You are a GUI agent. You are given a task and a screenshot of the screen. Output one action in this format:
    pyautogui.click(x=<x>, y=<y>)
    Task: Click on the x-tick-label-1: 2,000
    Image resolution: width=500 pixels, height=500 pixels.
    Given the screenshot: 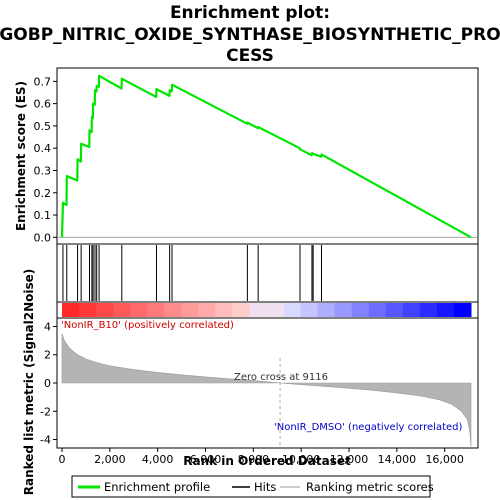 What is the action you would take?
    pyautogui.click(x=110, y=459)
    